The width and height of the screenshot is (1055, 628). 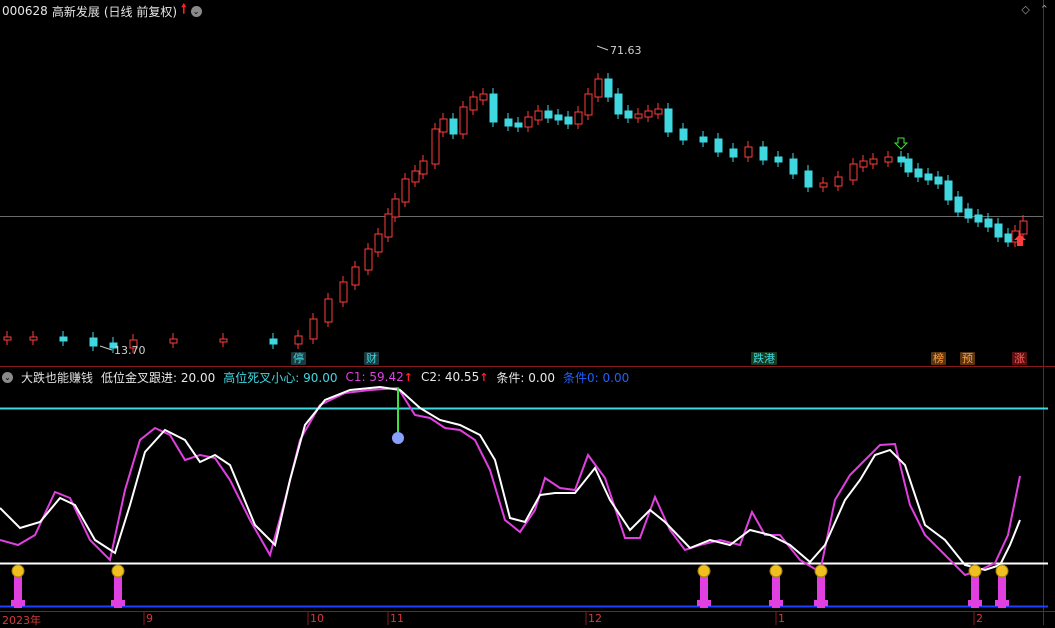 What do you see at coordinates (317, 618) in the screenshot?
I see `time-label-10: 10` at bounding box center [317, 618].